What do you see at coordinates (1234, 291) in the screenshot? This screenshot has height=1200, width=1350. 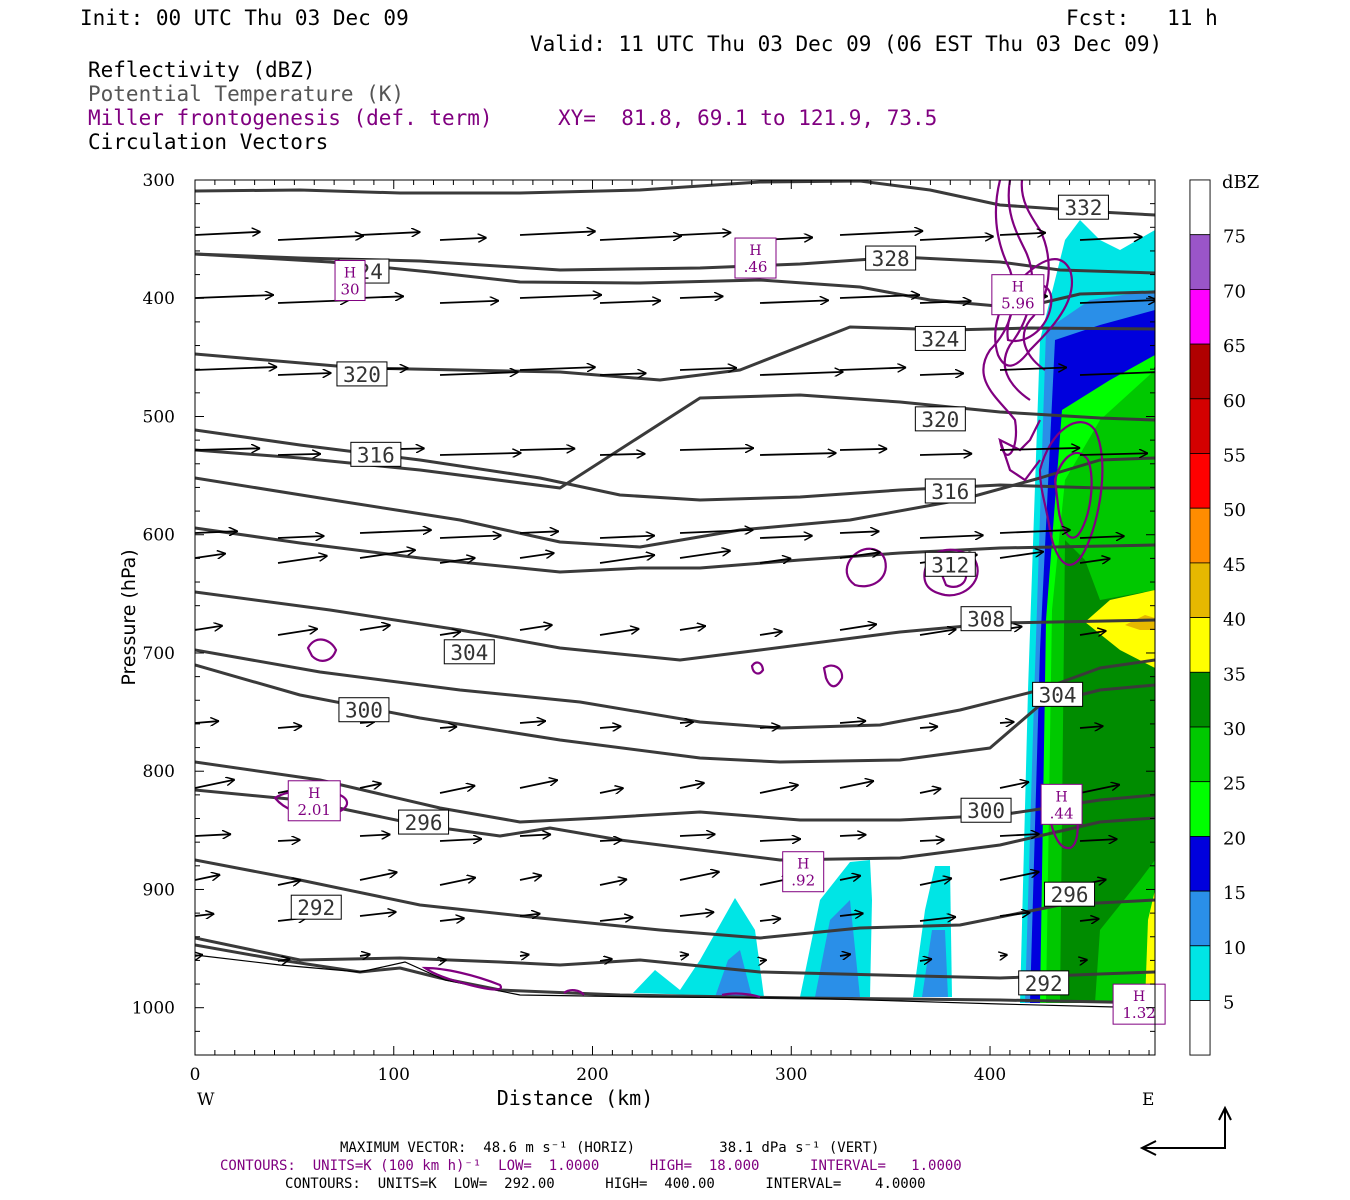 I see `colorbar-label: 70` at bounding box center [1234, 291].